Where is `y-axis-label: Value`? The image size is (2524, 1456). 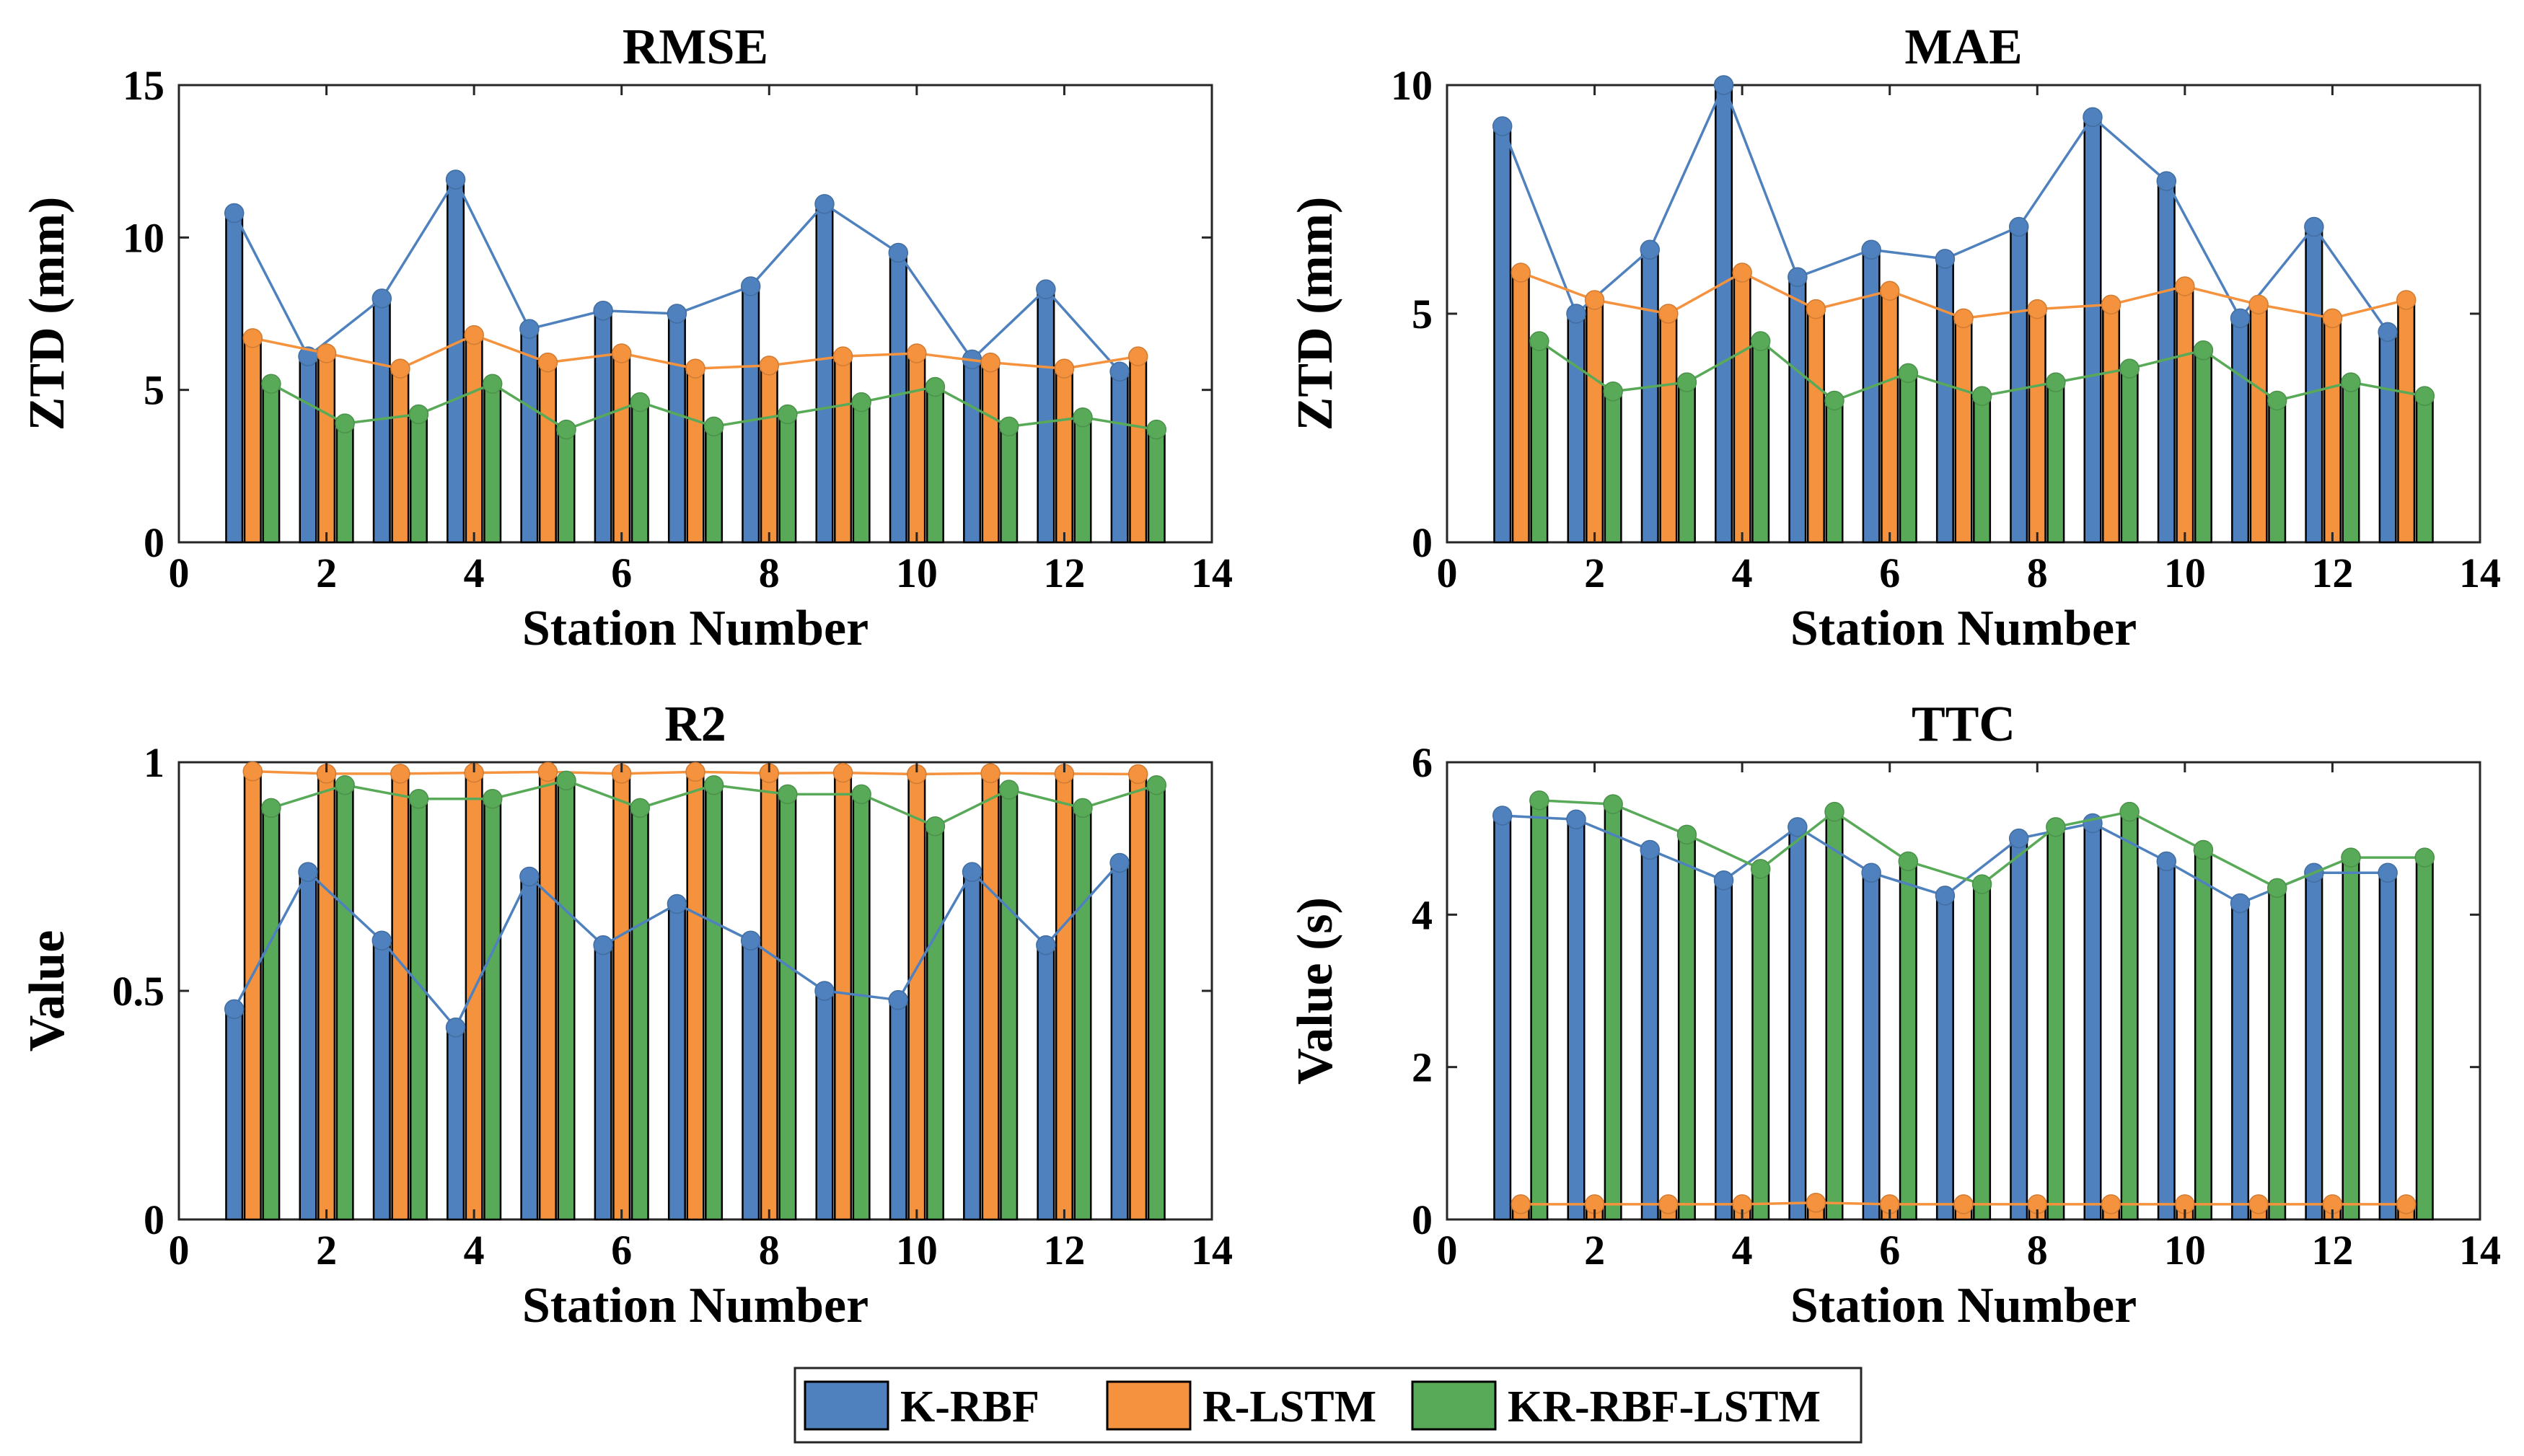
y-axis-label: Value is located at coordinates (47, 991).